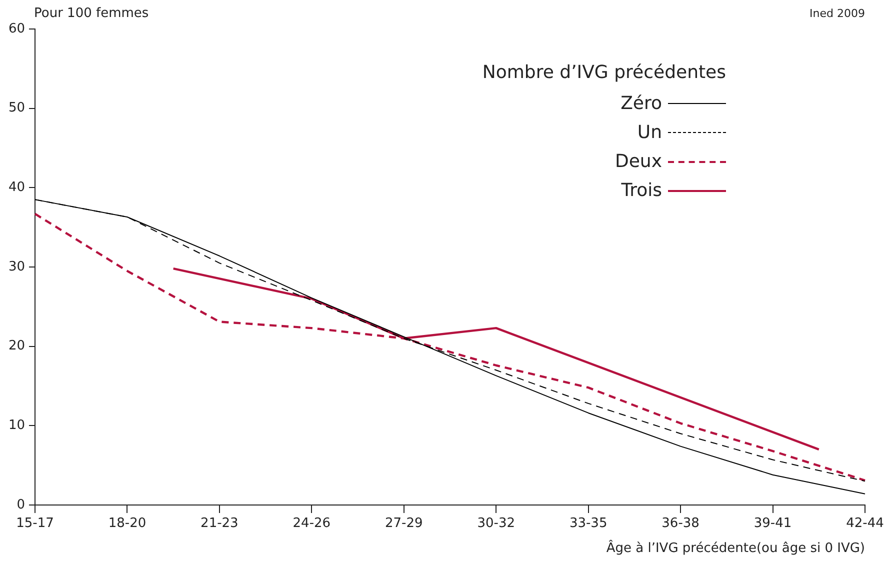 This screenshot has height=563, width=891. I want to click on y-tick-label: 30, so click(16, 266).